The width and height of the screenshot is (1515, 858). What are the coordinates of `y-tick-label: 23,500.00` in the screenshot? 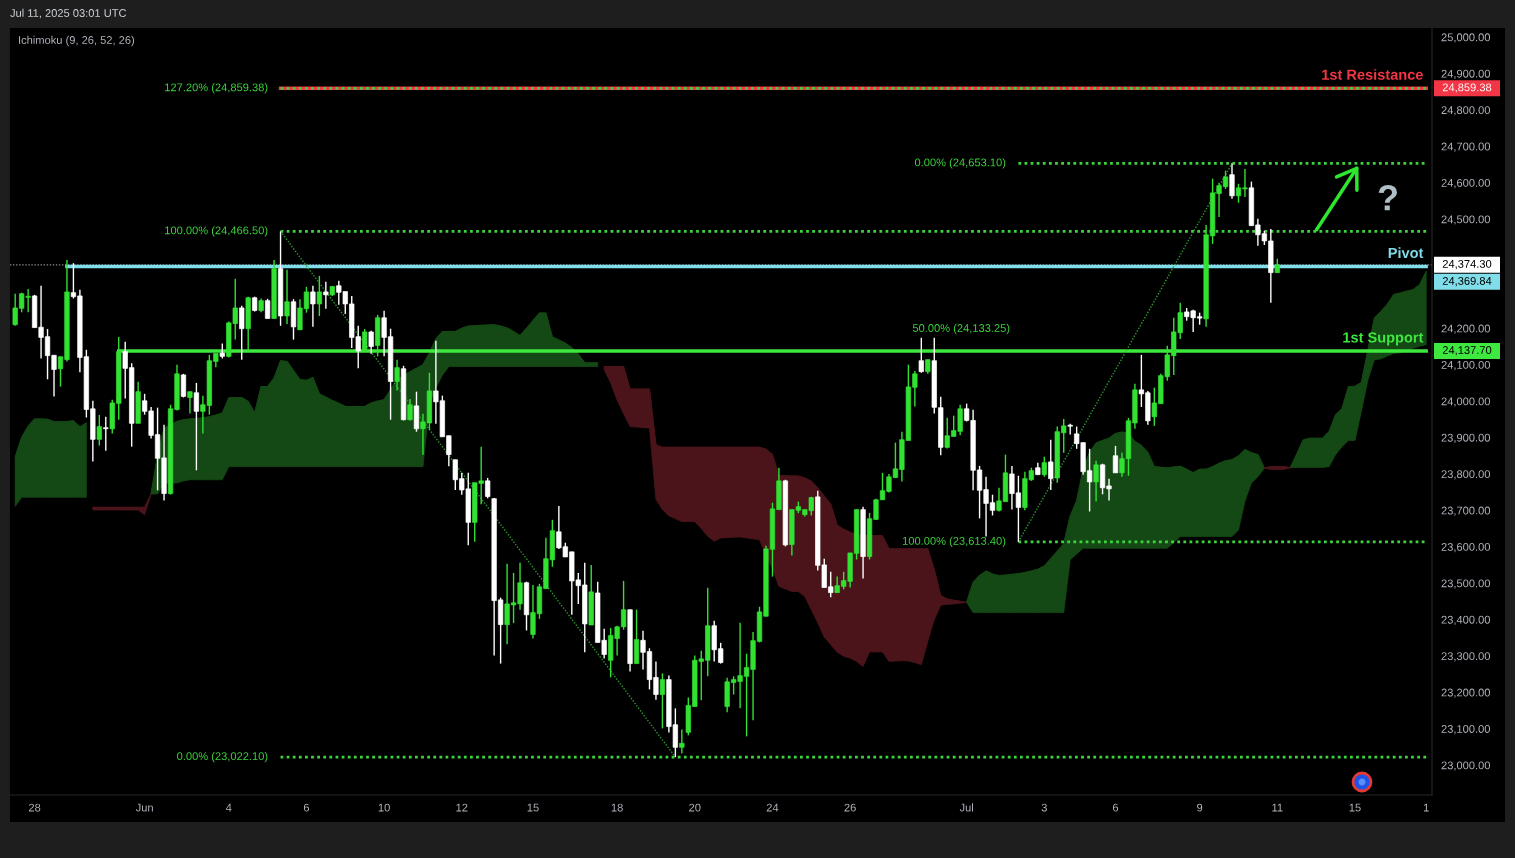 It's located at (1466, 584).